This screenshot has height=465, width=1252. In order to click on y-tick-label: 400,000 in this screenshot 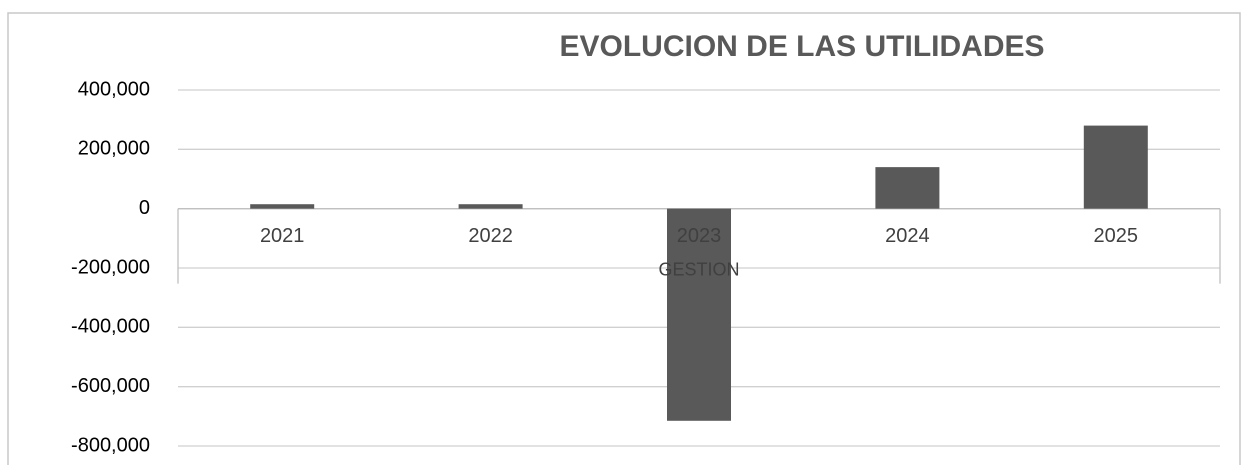, I will do `click(114, 89)`.